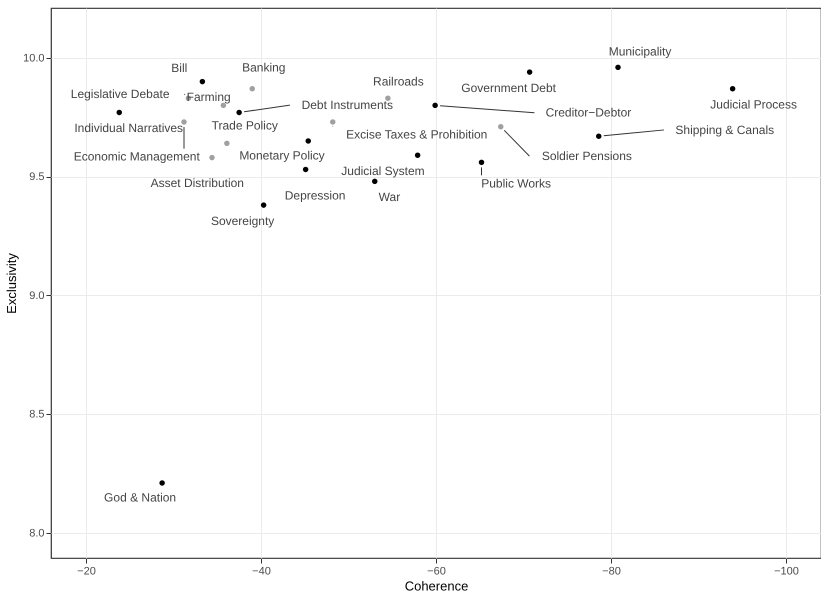  I want to click on x-axis-title: Coherence, so click(436, 586).